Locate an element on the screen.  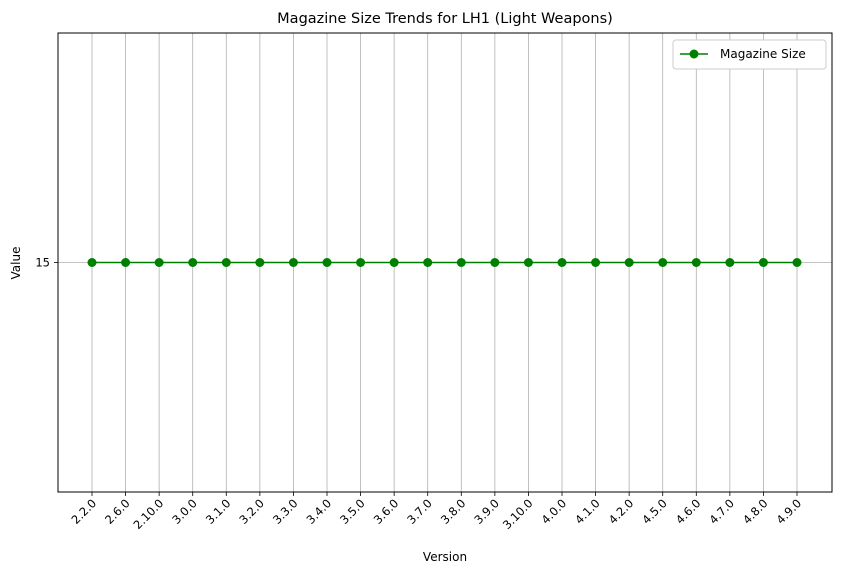
y-tick-label: 15 is located at coordinates (42, 263).